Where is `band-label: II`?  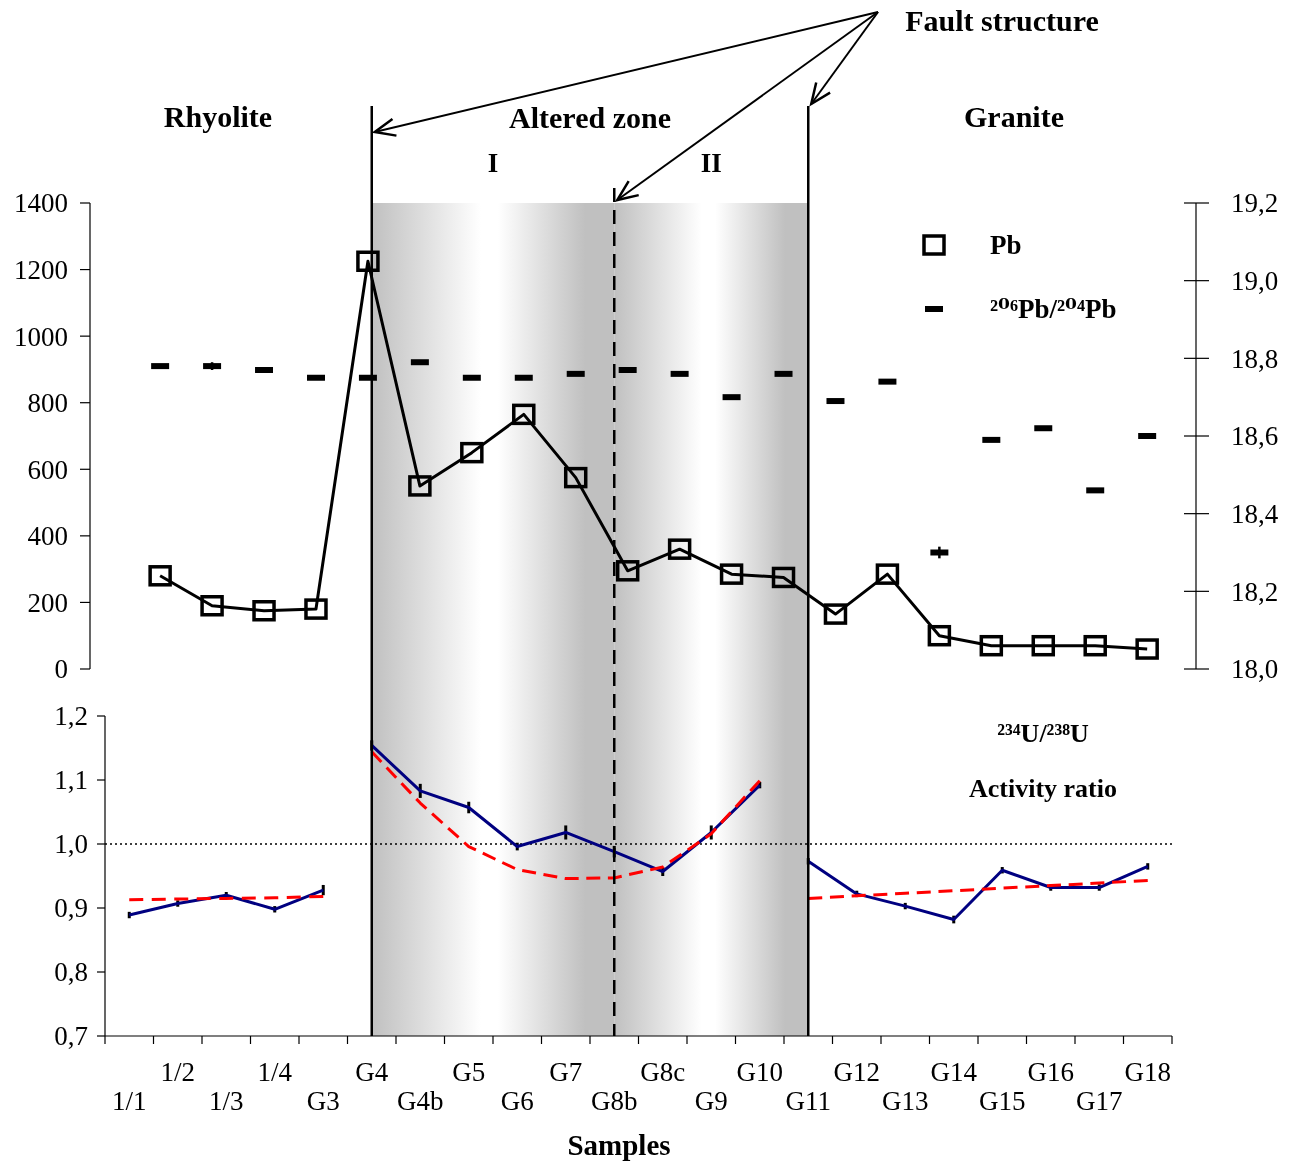 band-label: II is located at coordinates (711, 163).